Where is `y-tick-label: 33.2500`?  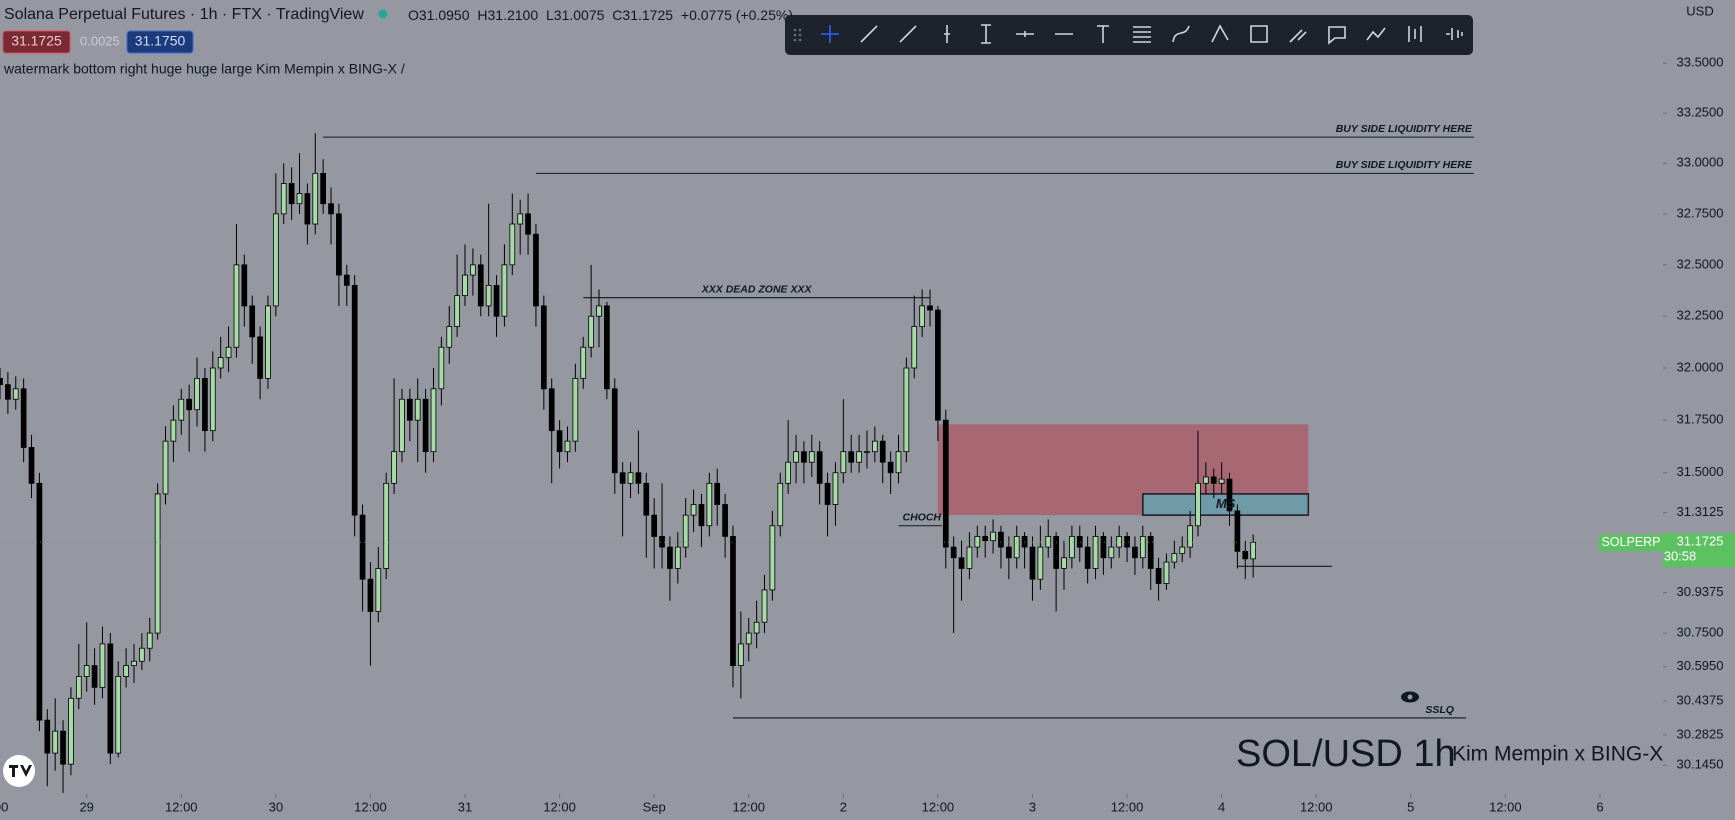 y-tick-label: 33.2500 is located at coordinates (1700, 112).